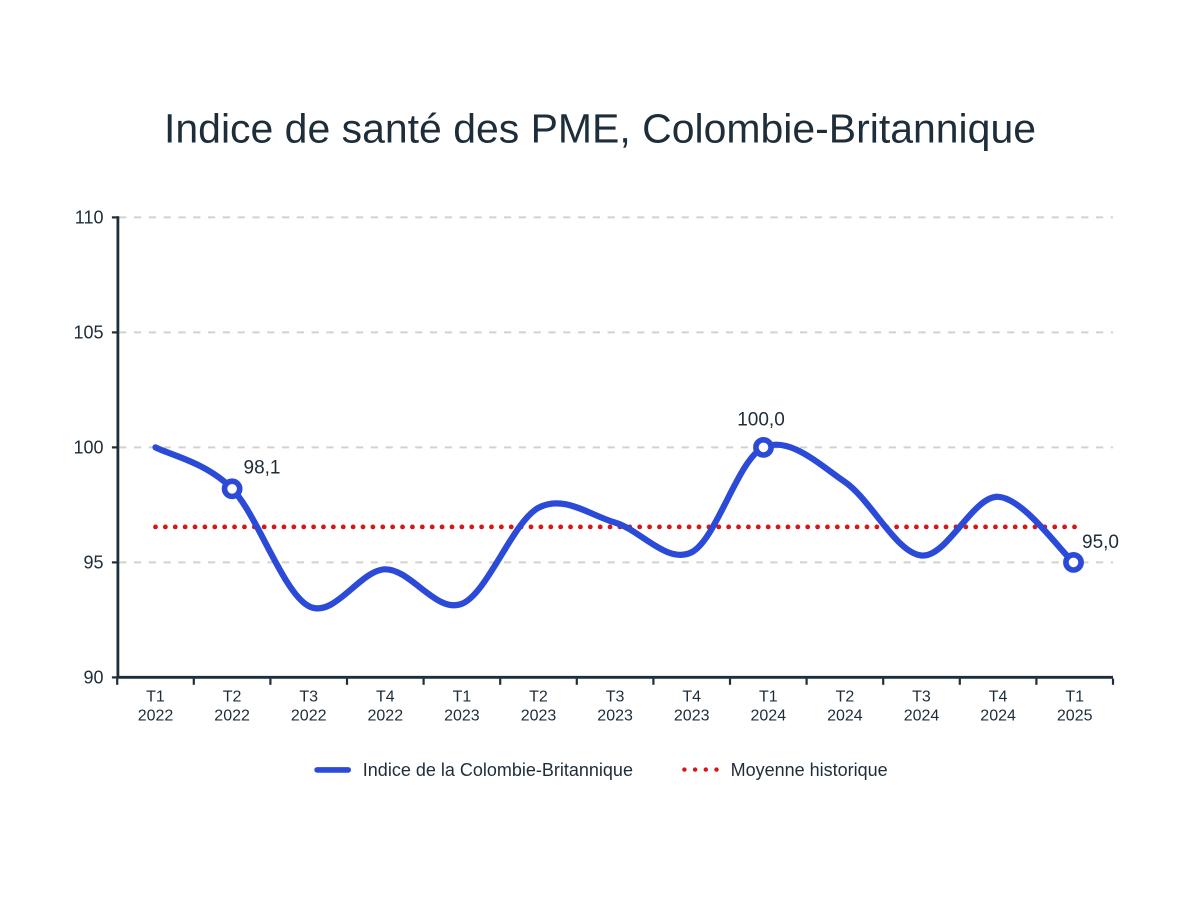 Image resolution: width=1199 pixels, height=899 pixels. I want to click on svg-text: 105, so click(88, 333).